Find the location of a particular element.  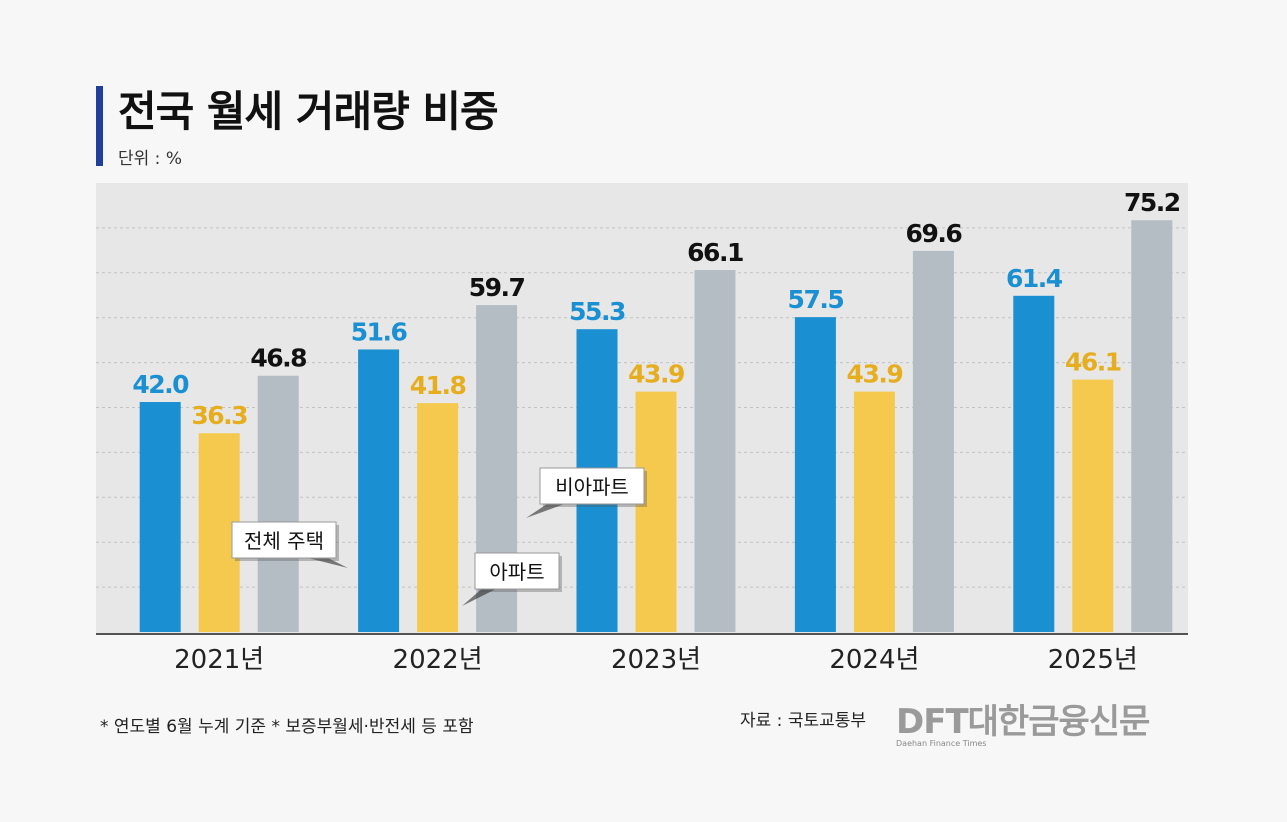

bar-1-2022년 is located at coordinates (379, 490).